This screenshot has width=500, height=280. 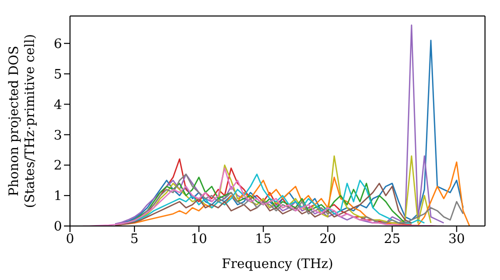 I want to click on y-tick-label: 3, so click(x=58, y=136).